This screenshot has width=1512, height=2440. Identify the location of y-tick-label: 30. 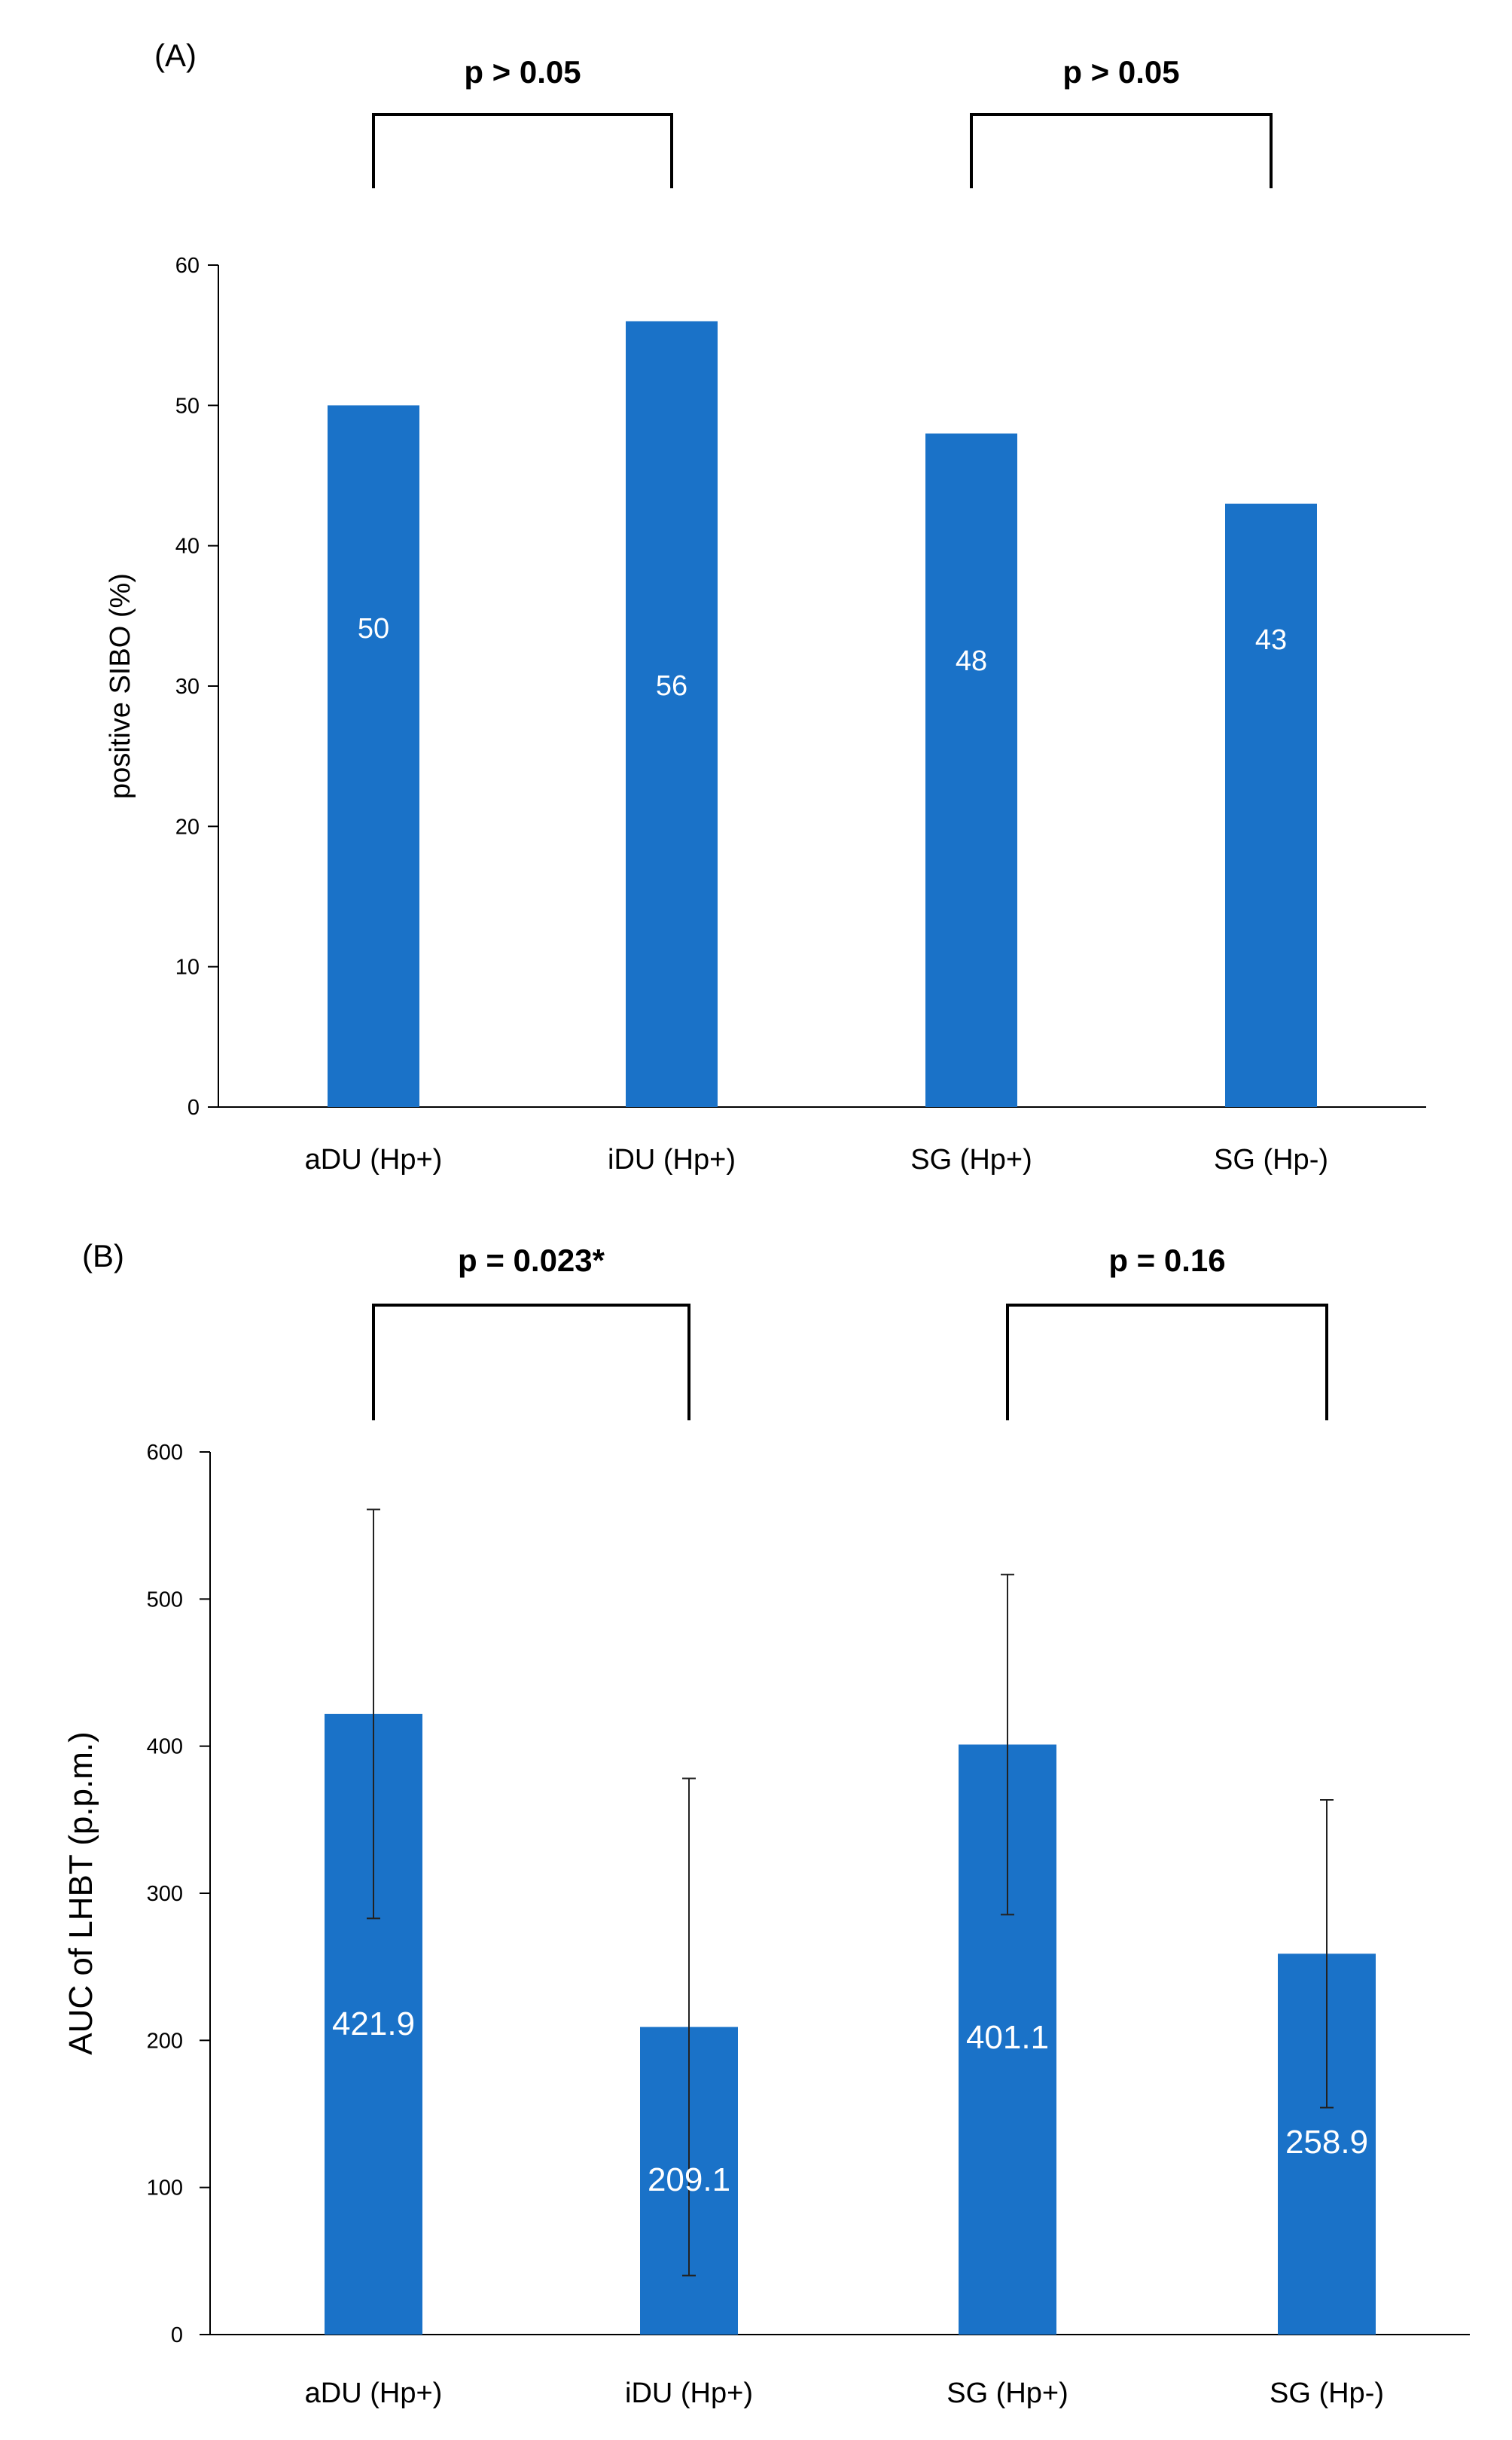
(188, 687).